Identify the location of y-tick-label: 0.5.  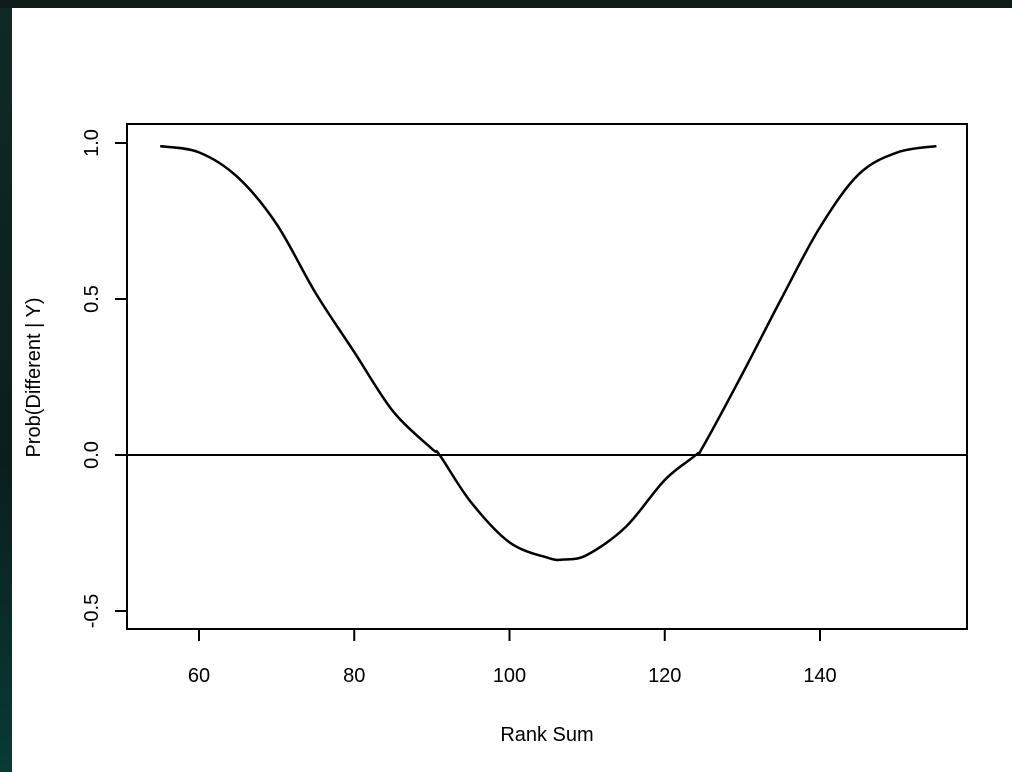
(92, 299).